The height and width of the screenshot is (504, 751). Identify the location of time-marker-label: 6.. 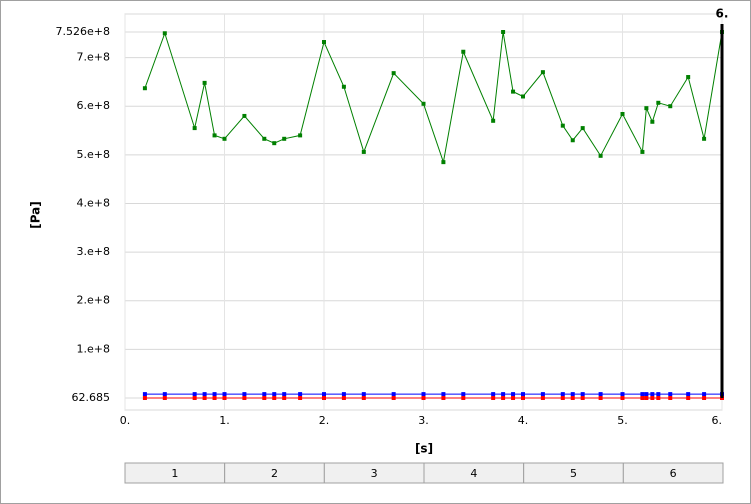
(722, 14).